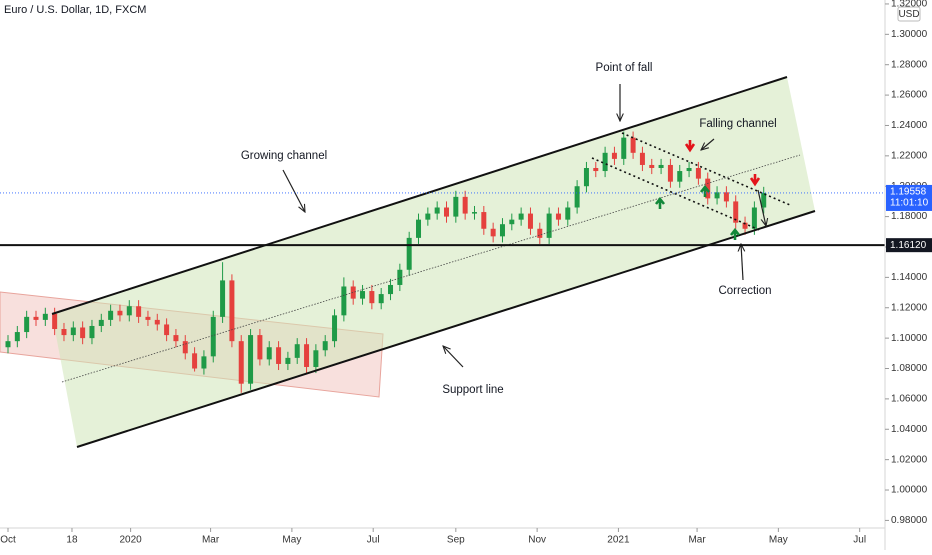  I want to click on y-tick-label: 0.98000, so click(909, 520).